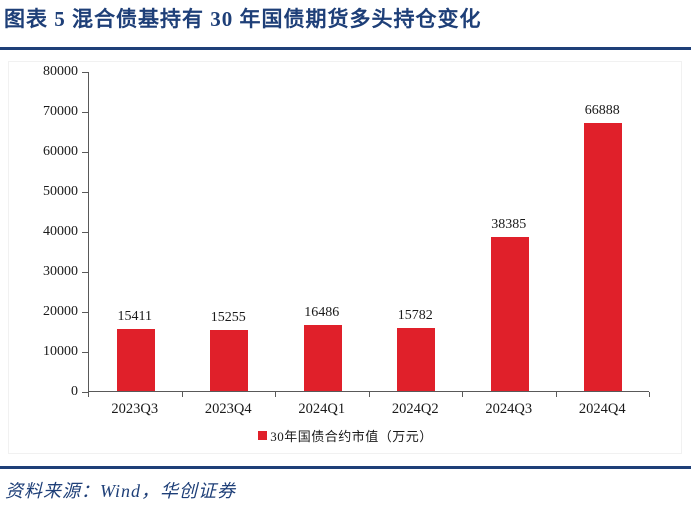 Image resolution: width=691 pixels, height=510 pixels. I want to click on bar-2024Q3, so click(509, 314).